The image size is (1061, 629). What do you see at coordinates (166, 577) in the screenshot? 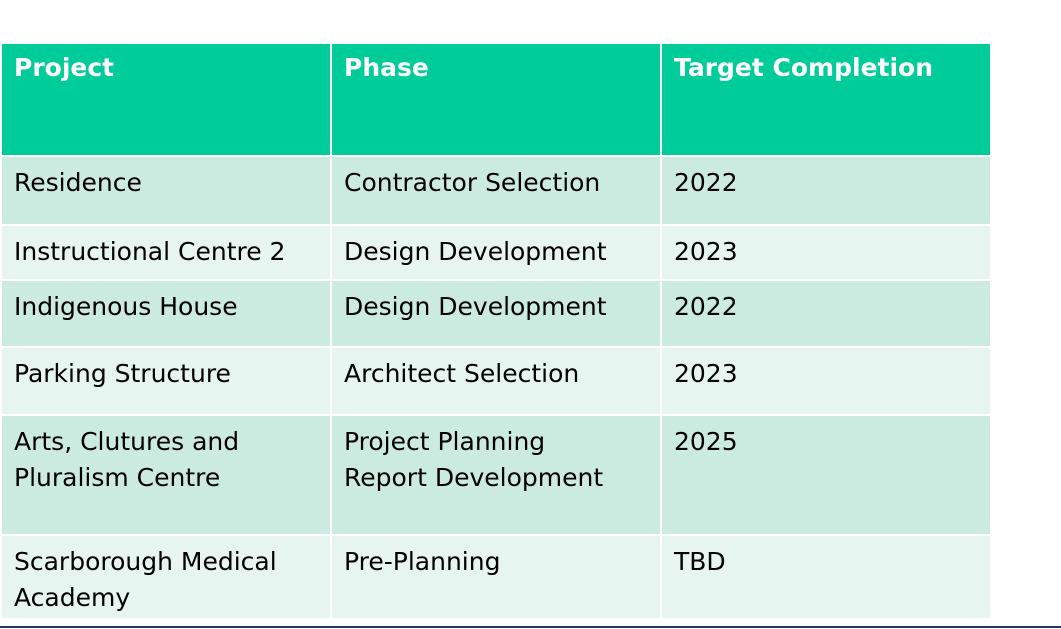
I see `table-cell: Scarborough Medical Academy` at bounding box center [166, 577].